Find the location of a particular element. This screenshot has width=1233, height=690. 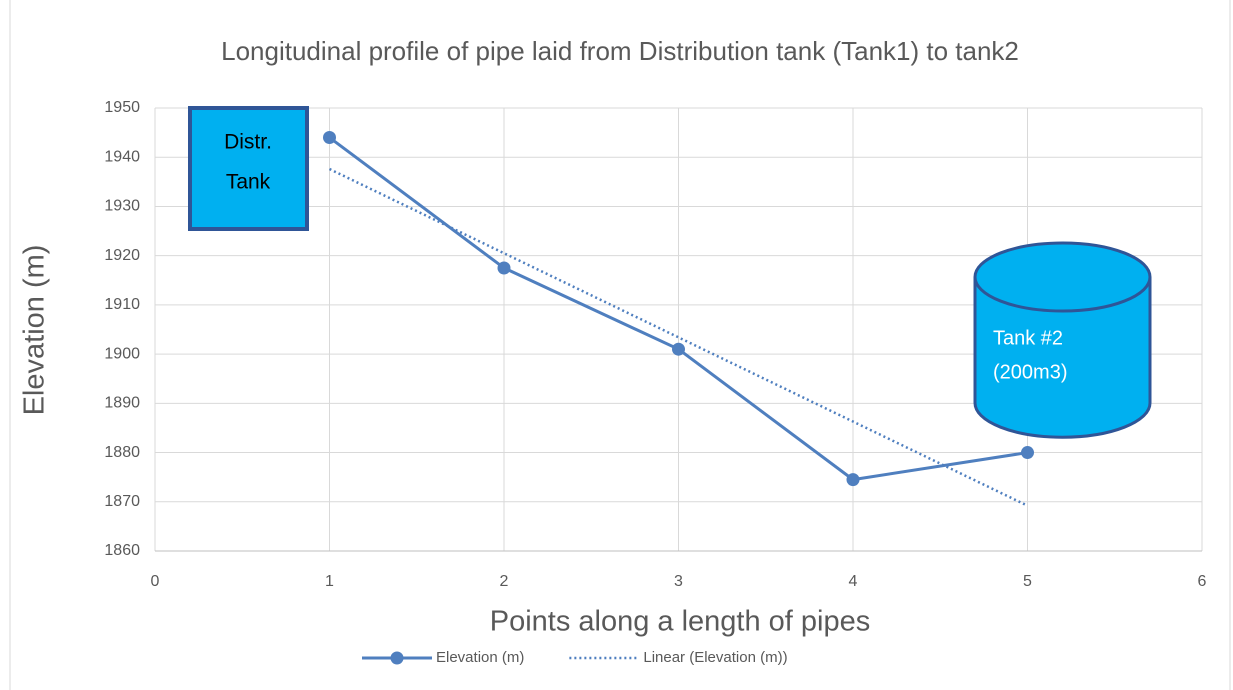

y-tick-label: 1870 is located at coordinates (122, 501).